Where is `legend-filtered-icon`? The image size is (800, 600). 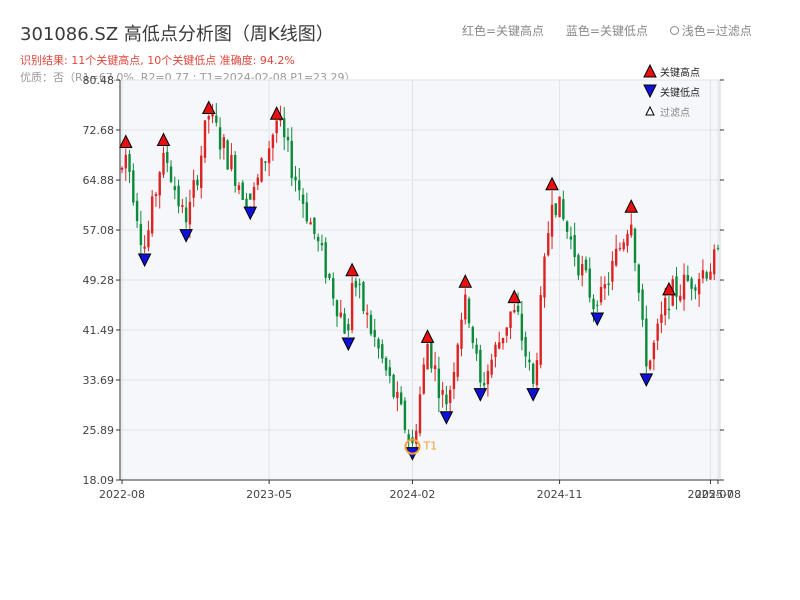 legend-filtered-icon is located at coordinates (650, 110).